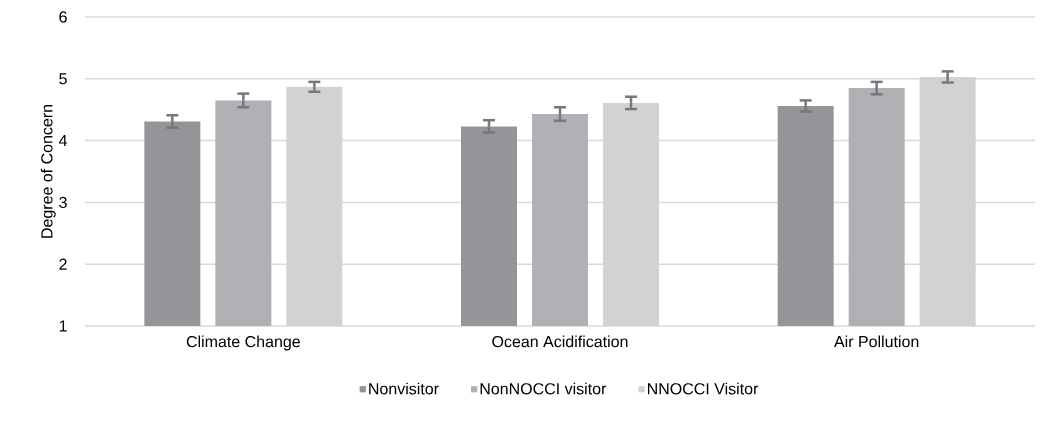 This screenshot has height=441, width=1051. What do you see at coordinates (63, 326) in the screenshot?
I see `y-tick-label: 1` at bounding box center [63, 326].